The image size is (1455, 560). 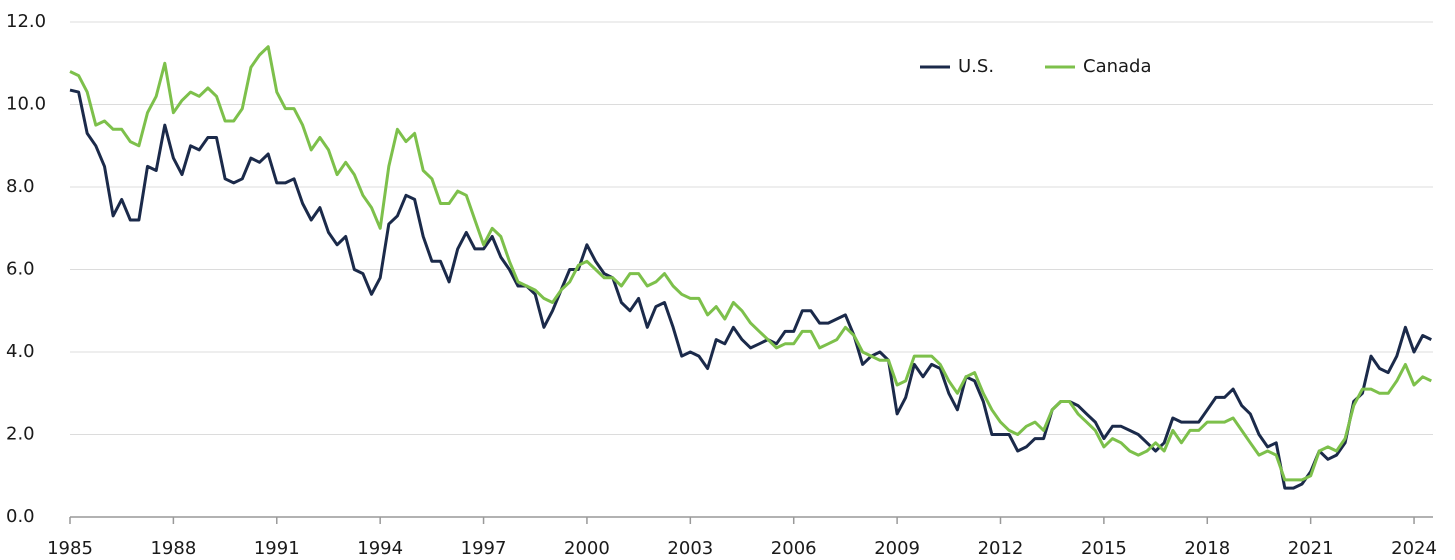 What do you see at coordinates (26, 104) in the screenshot?
I see `y-tick-label: 10.0` at bounding box center [26, 104].